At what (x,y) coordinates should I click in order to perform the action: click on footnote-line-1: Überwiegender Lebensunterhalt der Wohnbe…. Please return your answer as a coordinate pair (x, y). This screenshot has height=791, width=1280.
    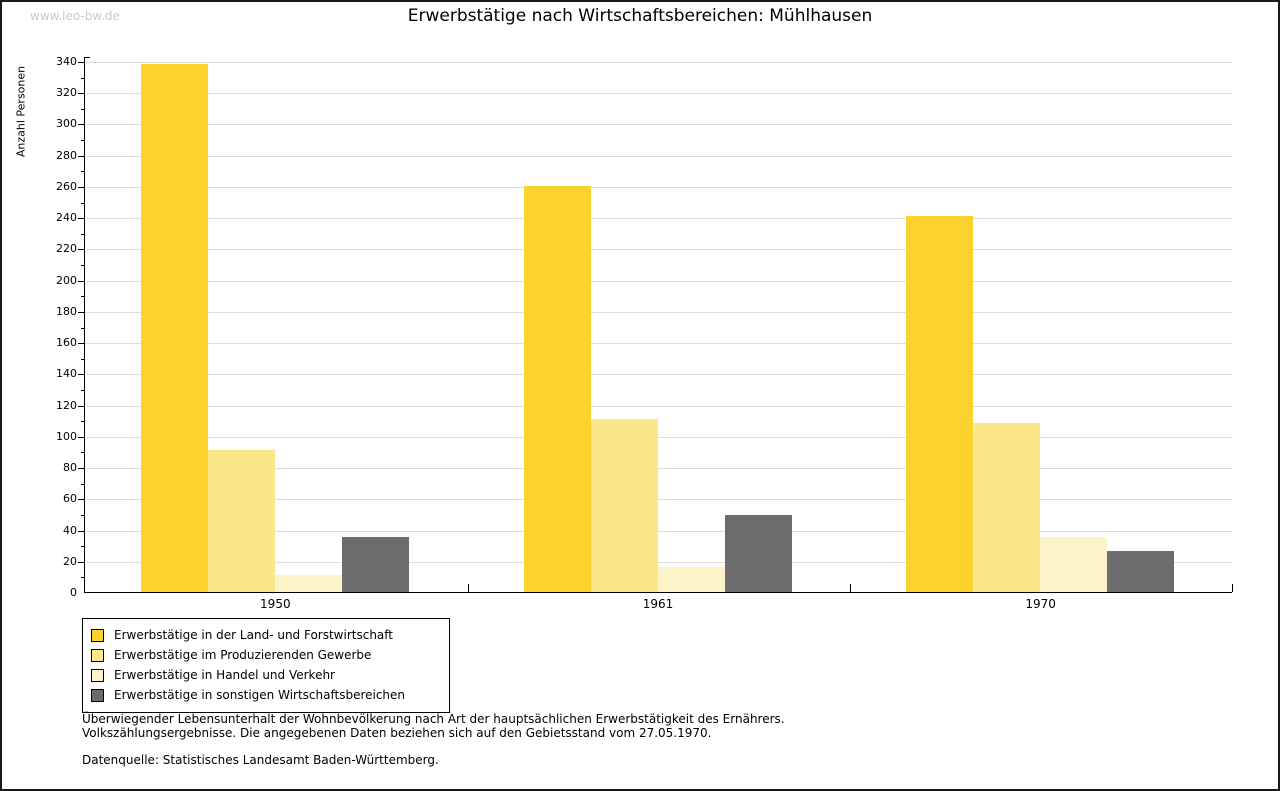
    Looking at the image, I should click on (433, 719).